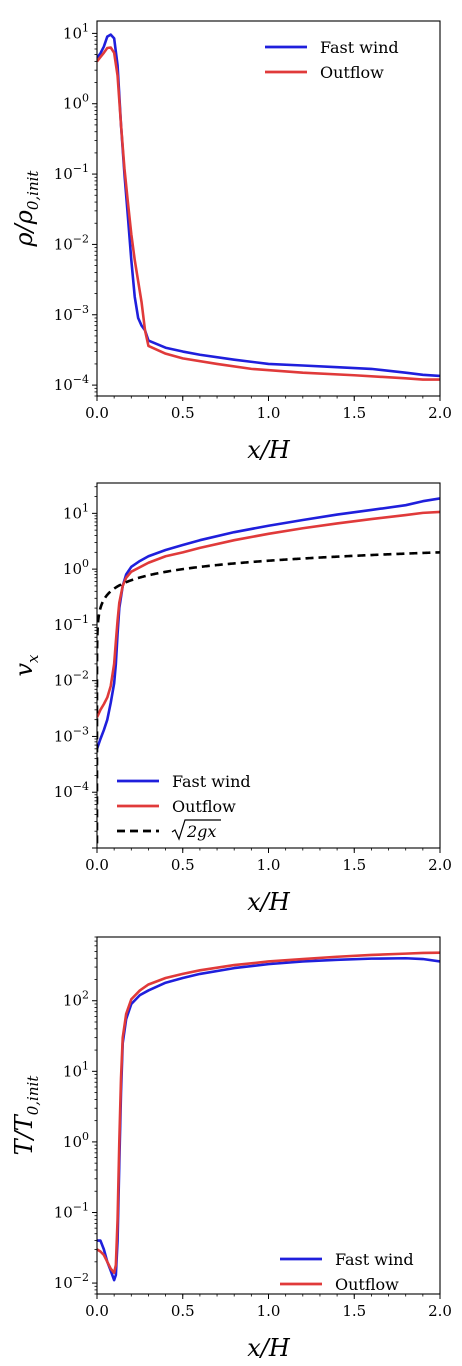 The width and height of the screenshot is (462, 1366). I want to click on legend-label: 2gx, so click(201, 831).